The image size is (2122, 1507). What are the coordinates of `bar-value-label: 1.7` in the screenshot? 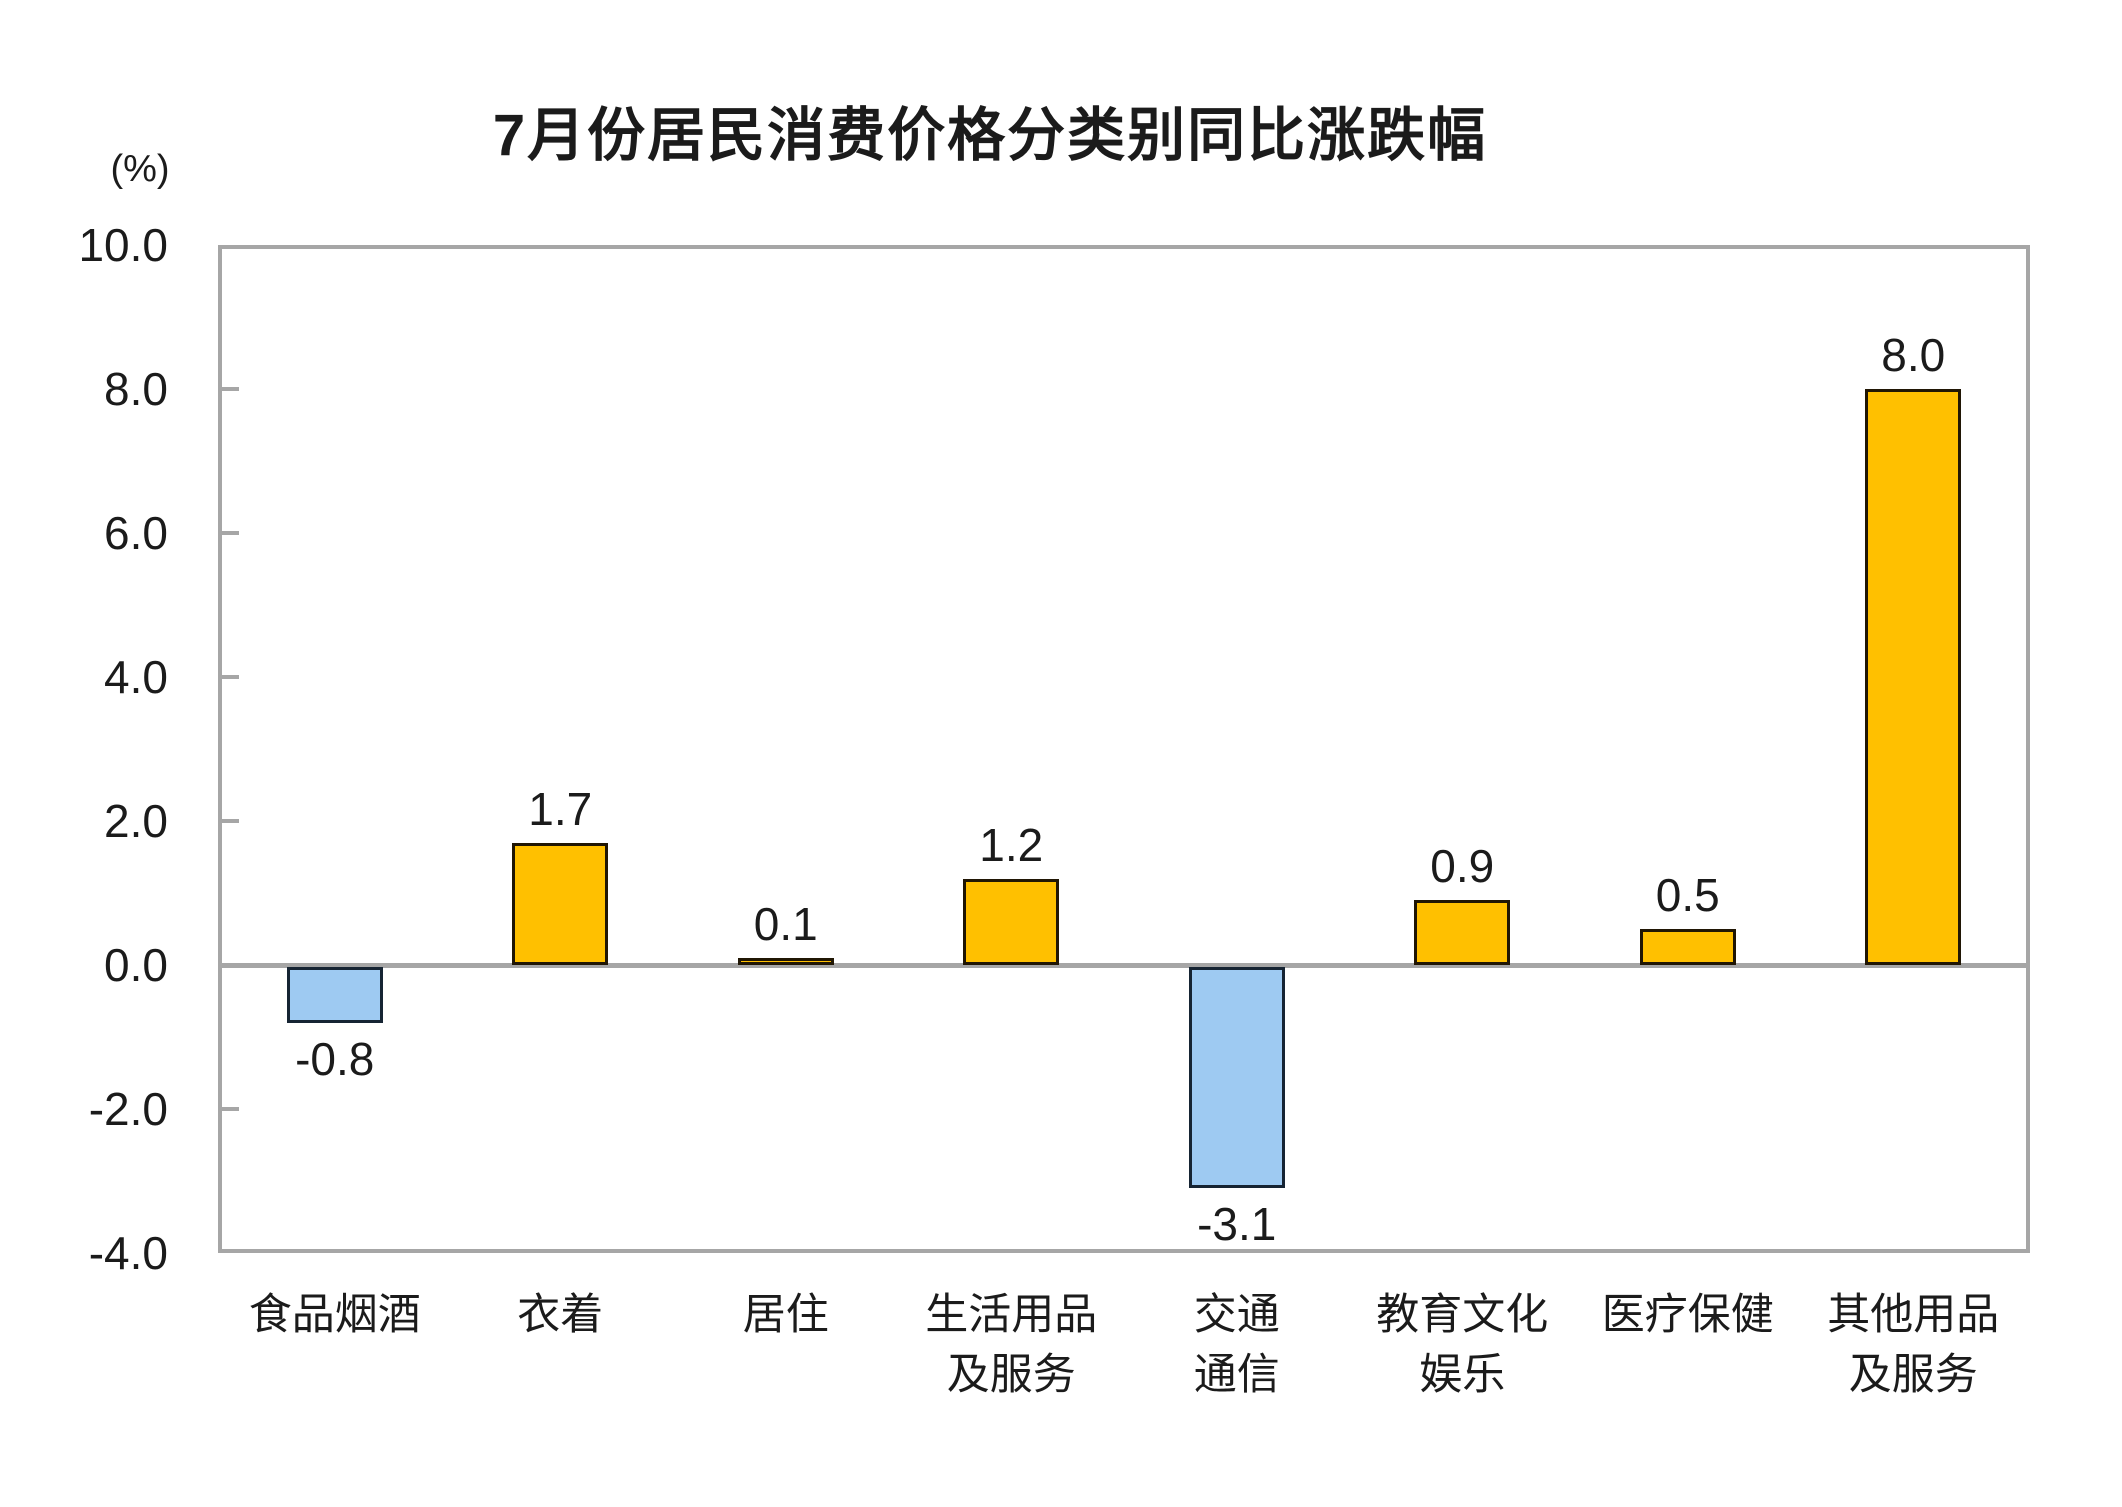 It's located at (560, 808).